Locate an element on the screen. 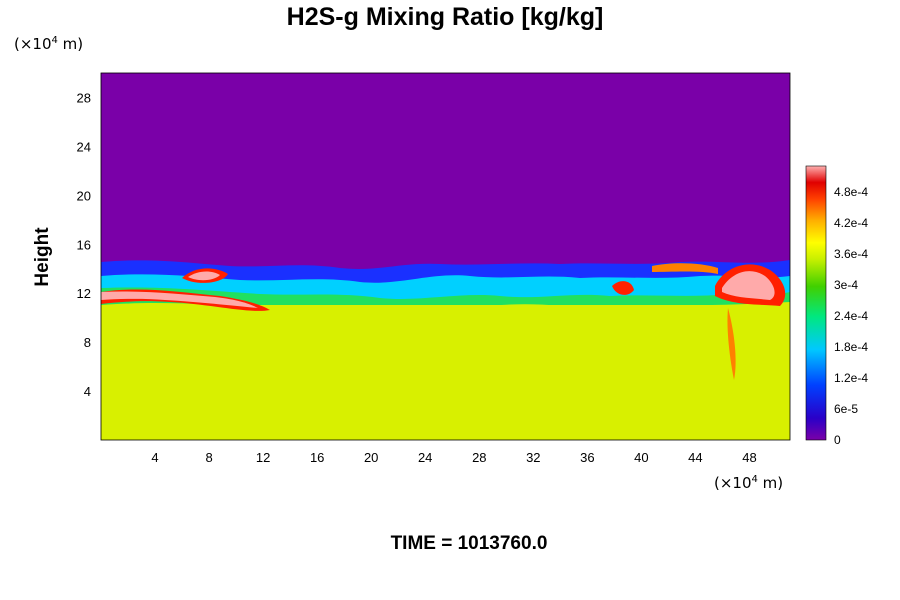 The image size is (900, 600). y-tick-label: 8 is located at coordinates (87, 342).